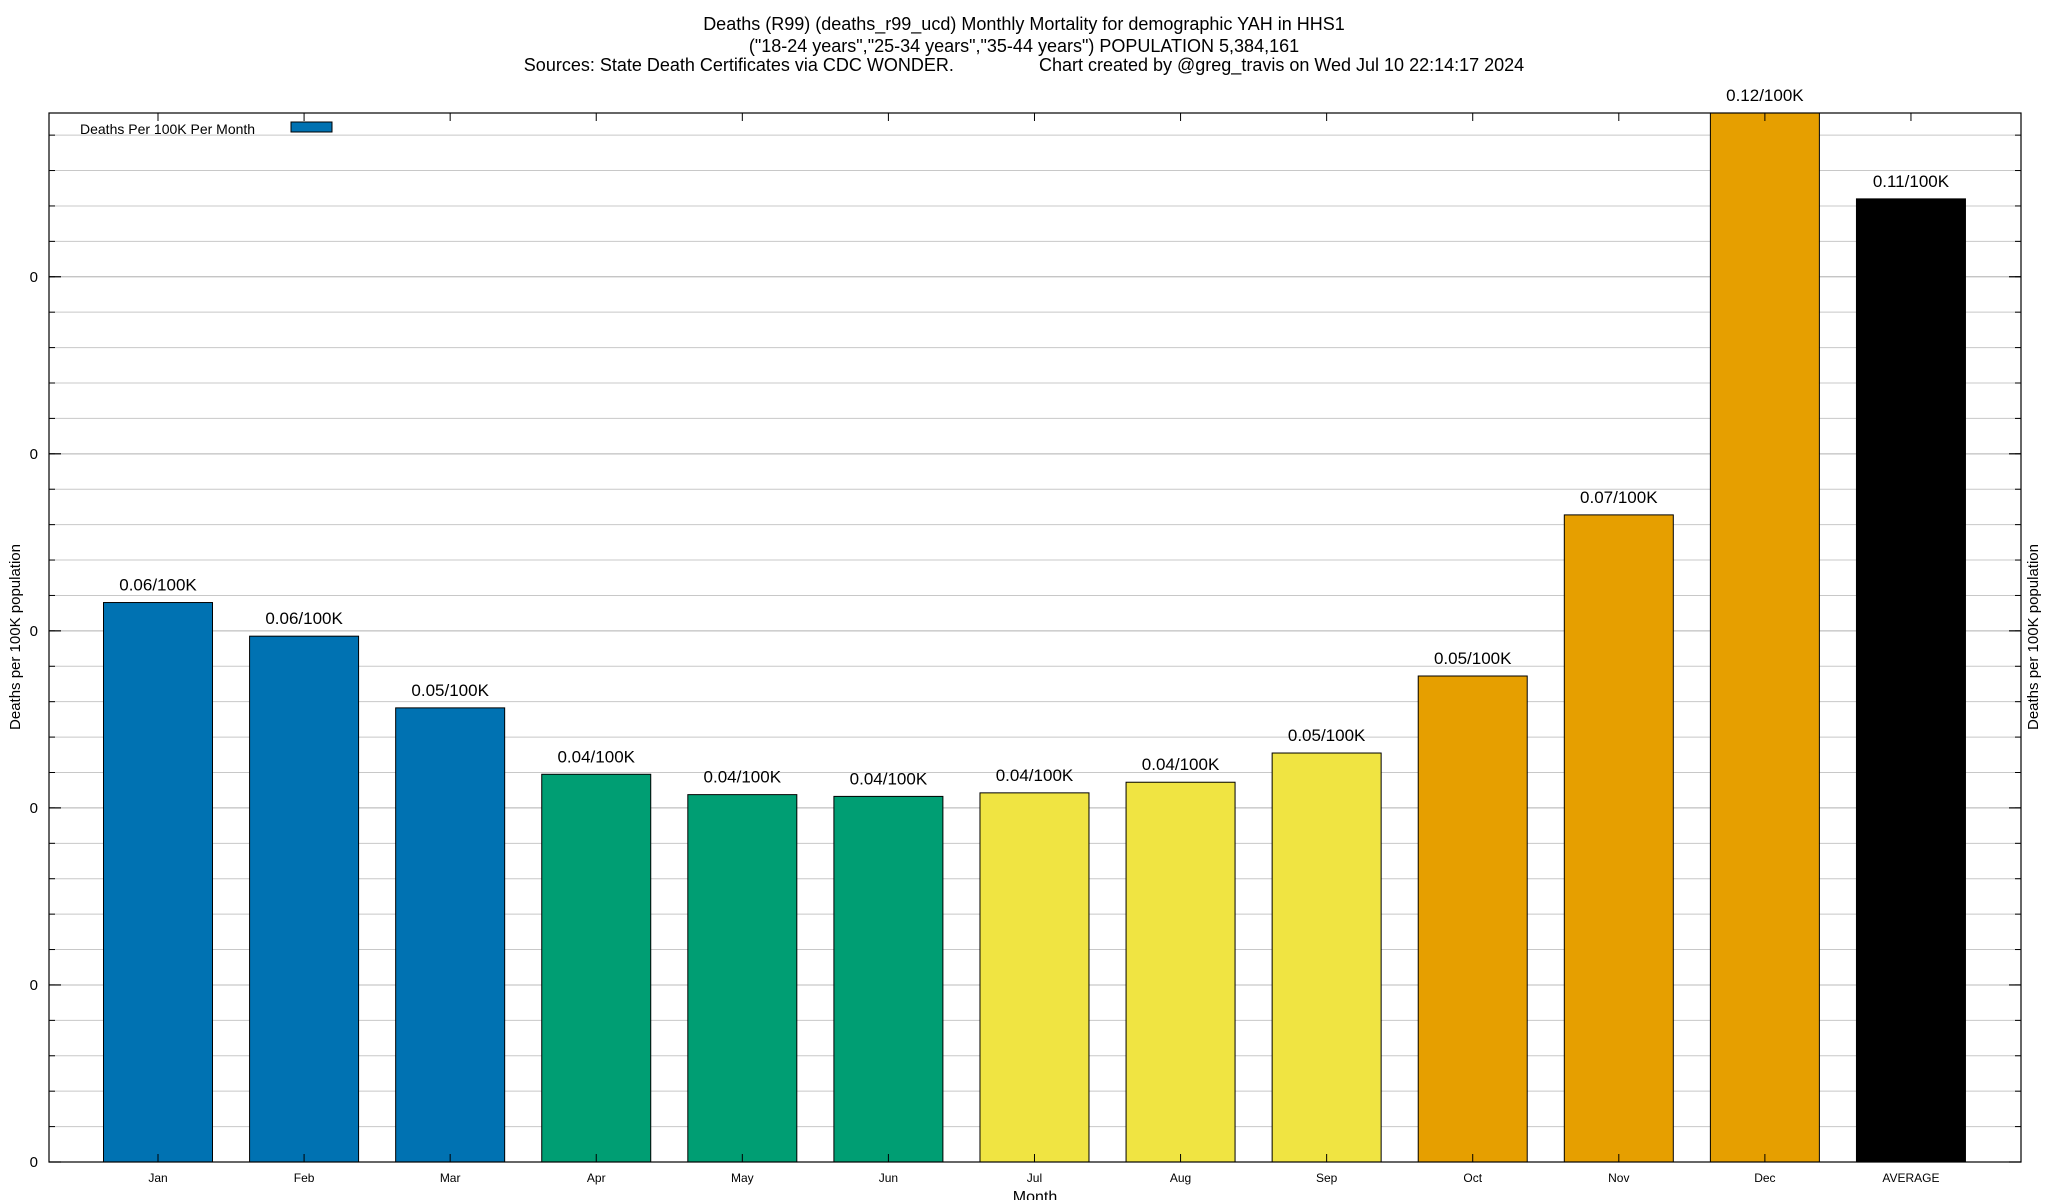 Image resolution: width=2048 pixels, height=1200 pixels. I want to click on y-axis-label-left: Deaths per 100K population, so click(15, 637).